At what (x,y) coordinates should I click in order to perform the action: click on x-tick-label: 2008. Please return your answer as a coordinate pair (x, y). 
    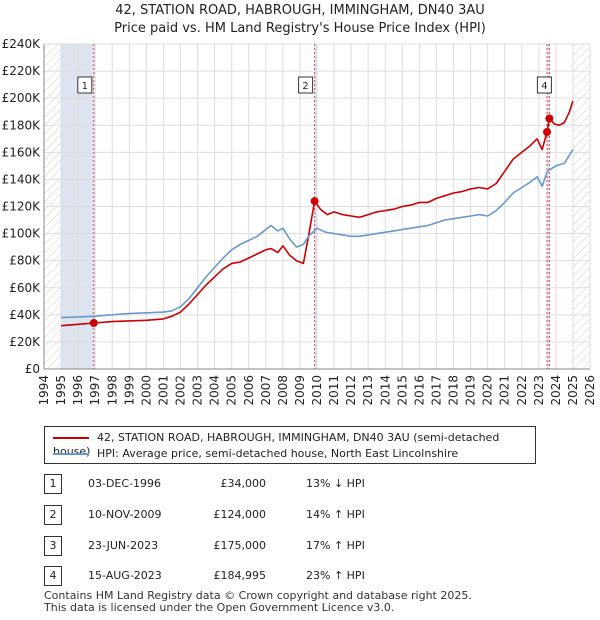
    Looking at the image, I should click on (283, 390).